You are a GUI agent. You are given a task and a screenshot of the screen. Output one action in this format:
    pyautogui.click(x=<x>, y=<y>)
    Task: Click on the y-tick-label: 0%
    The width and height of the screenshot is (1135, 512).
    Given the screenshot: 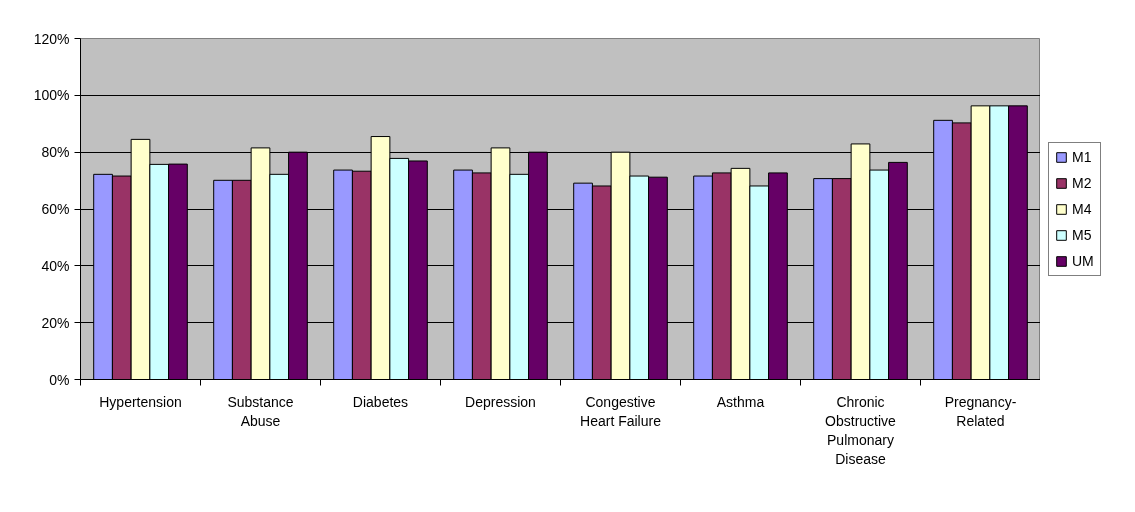 What is the action you would take?
    pyautogui.click(x=59, y=379)
    